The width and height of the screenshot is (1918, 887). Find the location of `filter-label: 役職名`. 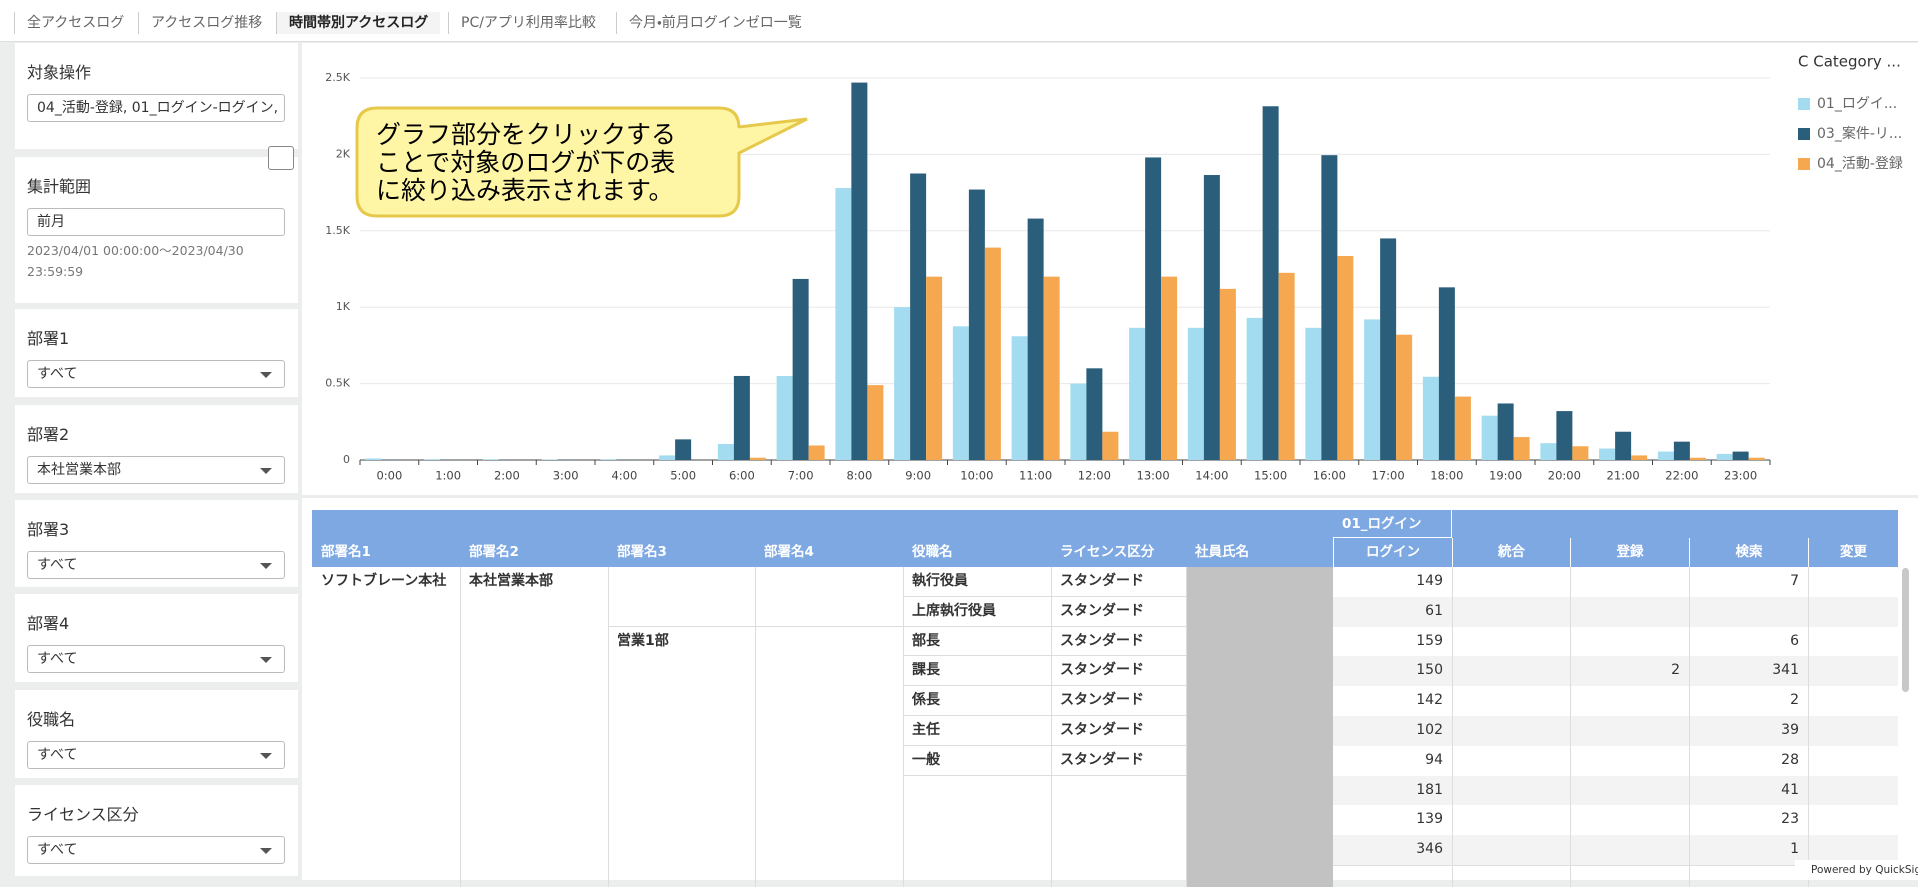

filter-label: 役職名 is located at coordinates (51, 718).